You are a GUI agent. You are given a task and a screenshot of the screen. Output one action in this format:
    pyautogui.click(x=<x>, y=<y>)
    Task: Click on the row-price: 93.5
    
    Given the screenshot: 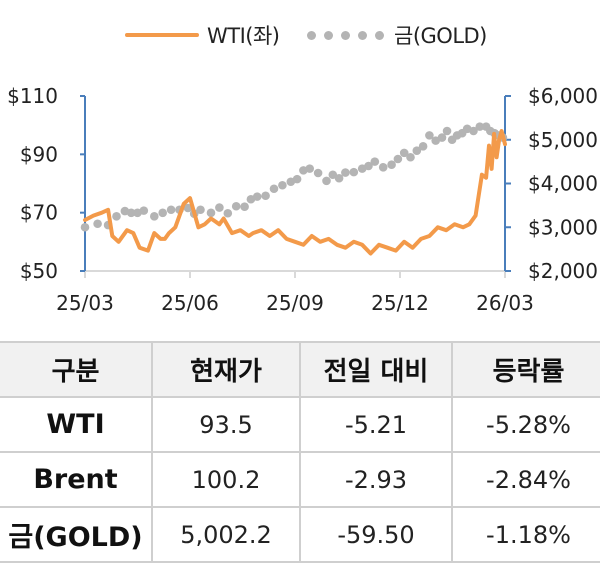 What is the action you would take?
    pyautogui.click(x=226, y=424)
    